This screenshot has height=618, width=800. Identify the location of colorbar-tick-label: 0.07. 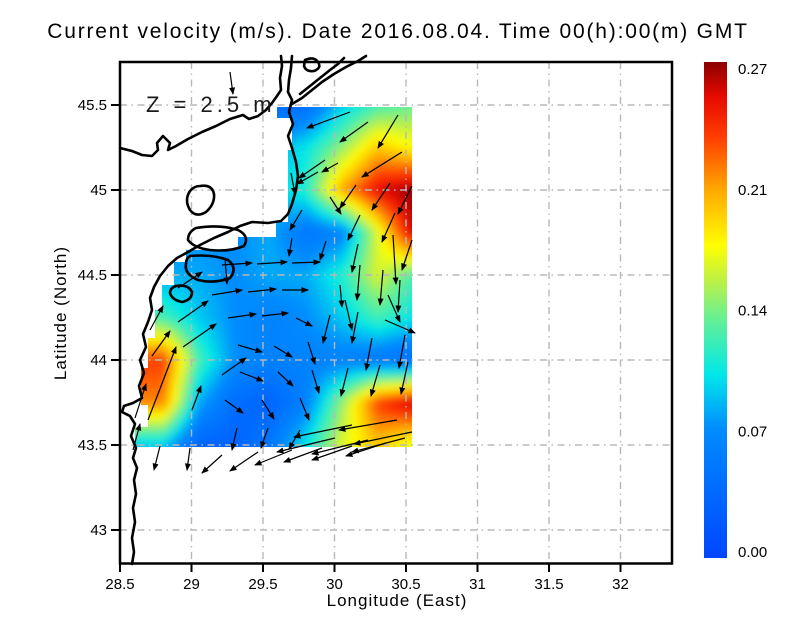
(752, 431).